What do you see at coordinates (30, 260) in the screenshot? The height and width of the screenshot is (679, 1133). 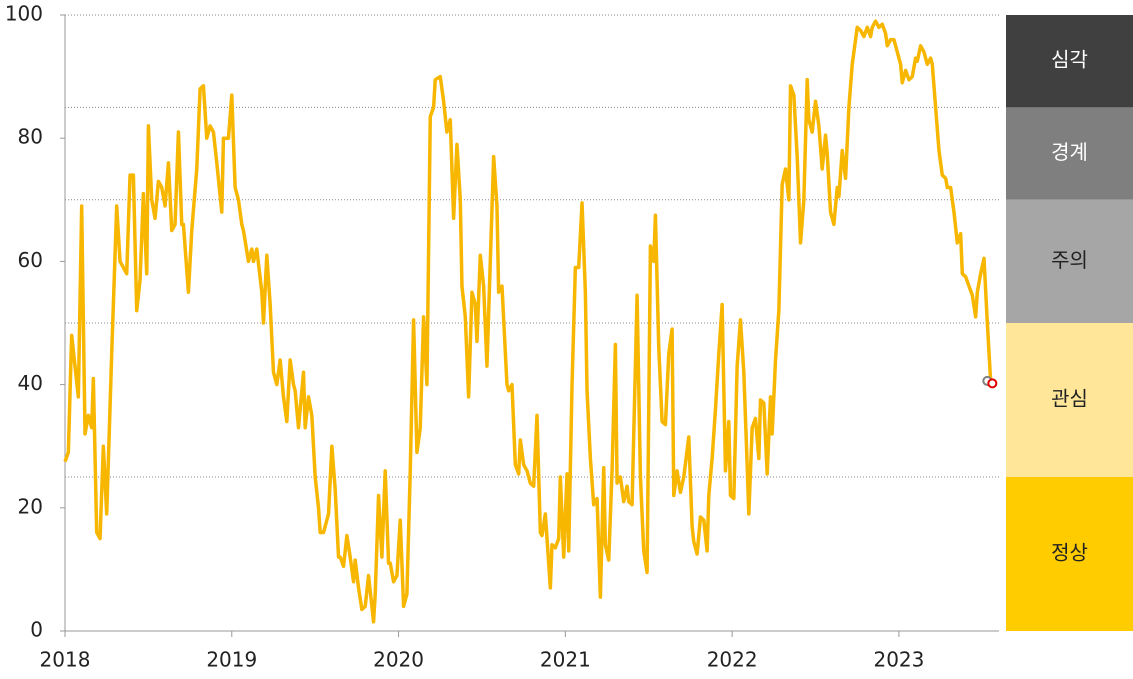 I see `y-tick-label: 60` at bounding box center [30, 260].